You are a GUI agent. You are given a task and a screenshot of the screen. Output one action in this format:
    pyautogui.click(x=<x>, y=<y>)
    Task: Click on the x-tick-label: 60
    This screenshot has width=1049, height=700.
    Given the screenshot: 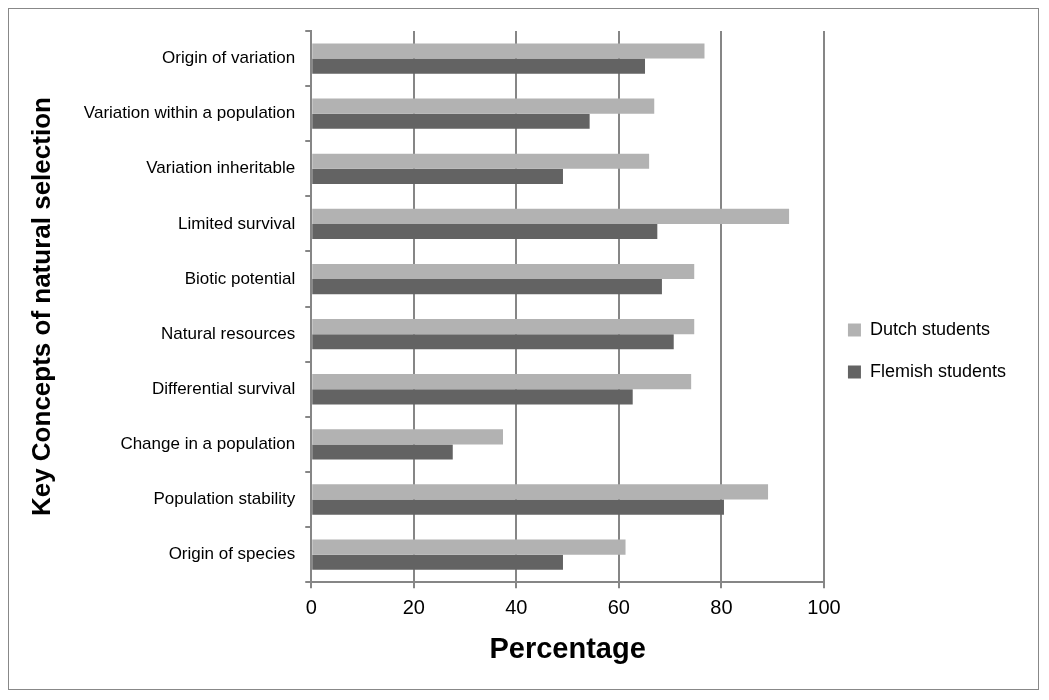 What is the action you would take?
    pyautogui.click(x=618, y=606)
    